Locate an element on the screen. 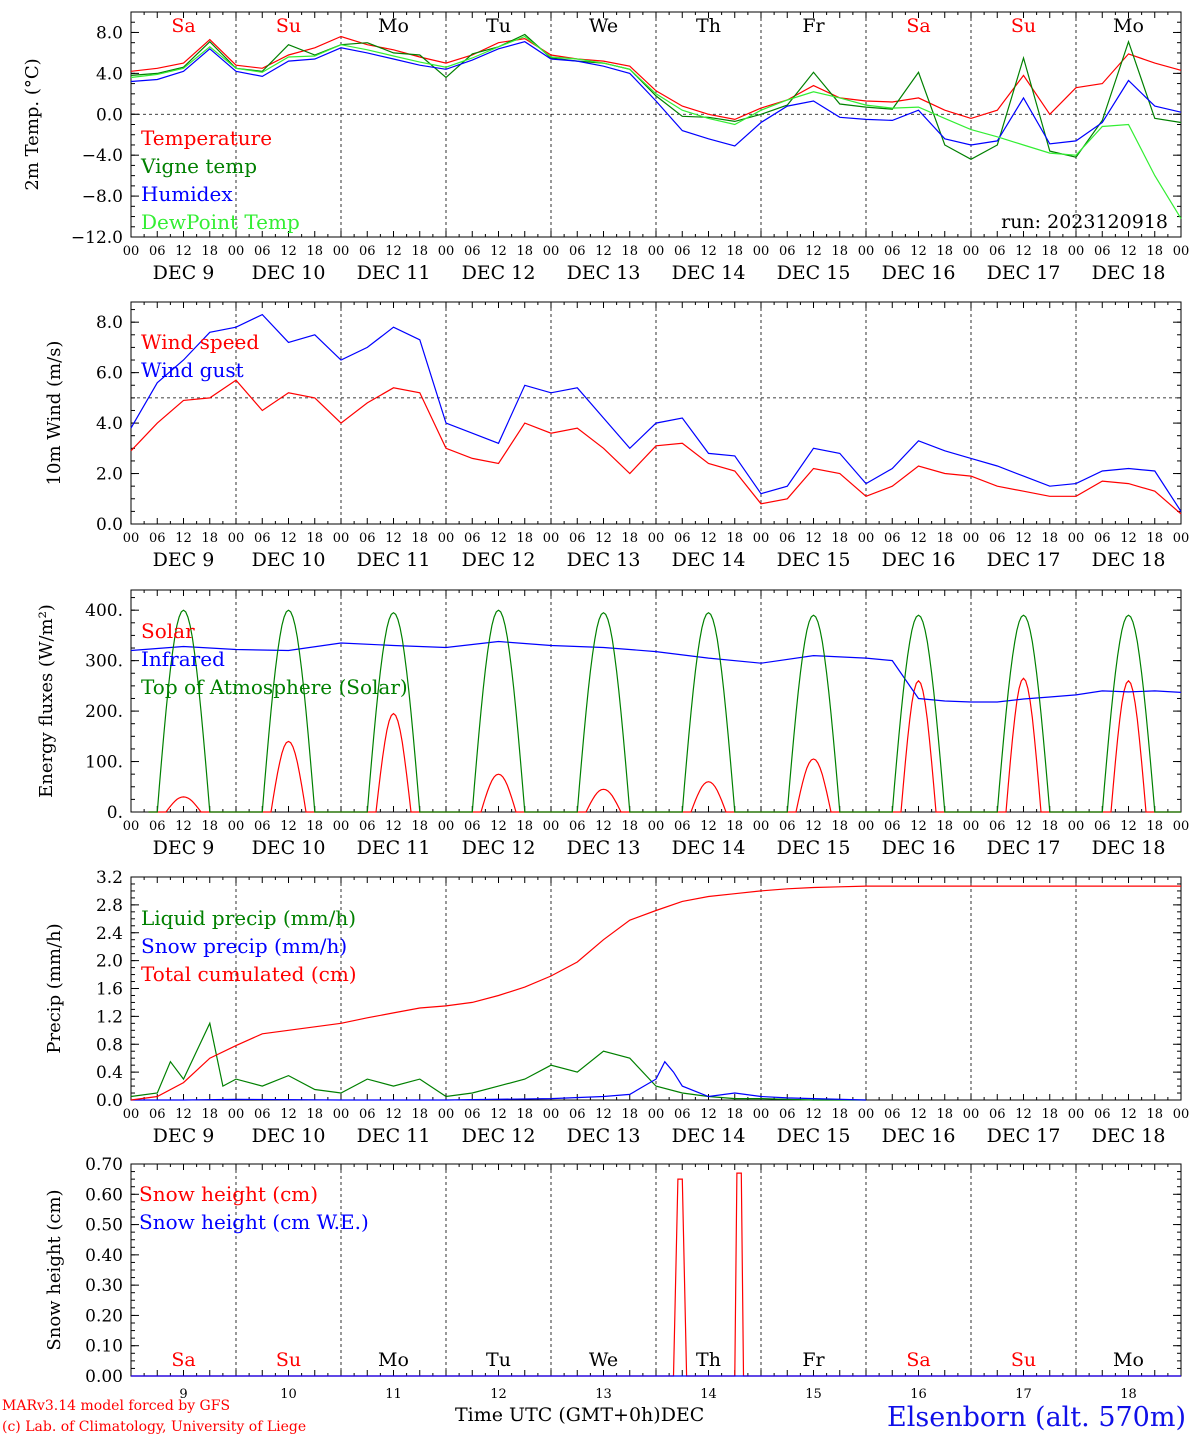 The width and height of the screenshot is (1194, 1440). legend-entry: Temperature is located at coordinates (206, 138).